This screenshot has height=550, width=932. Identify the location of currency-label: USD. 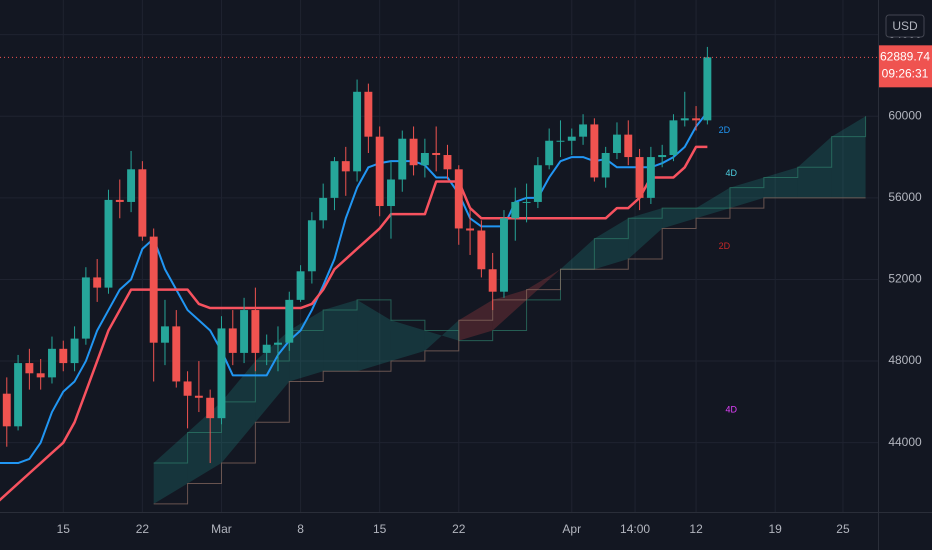
(905, 26).